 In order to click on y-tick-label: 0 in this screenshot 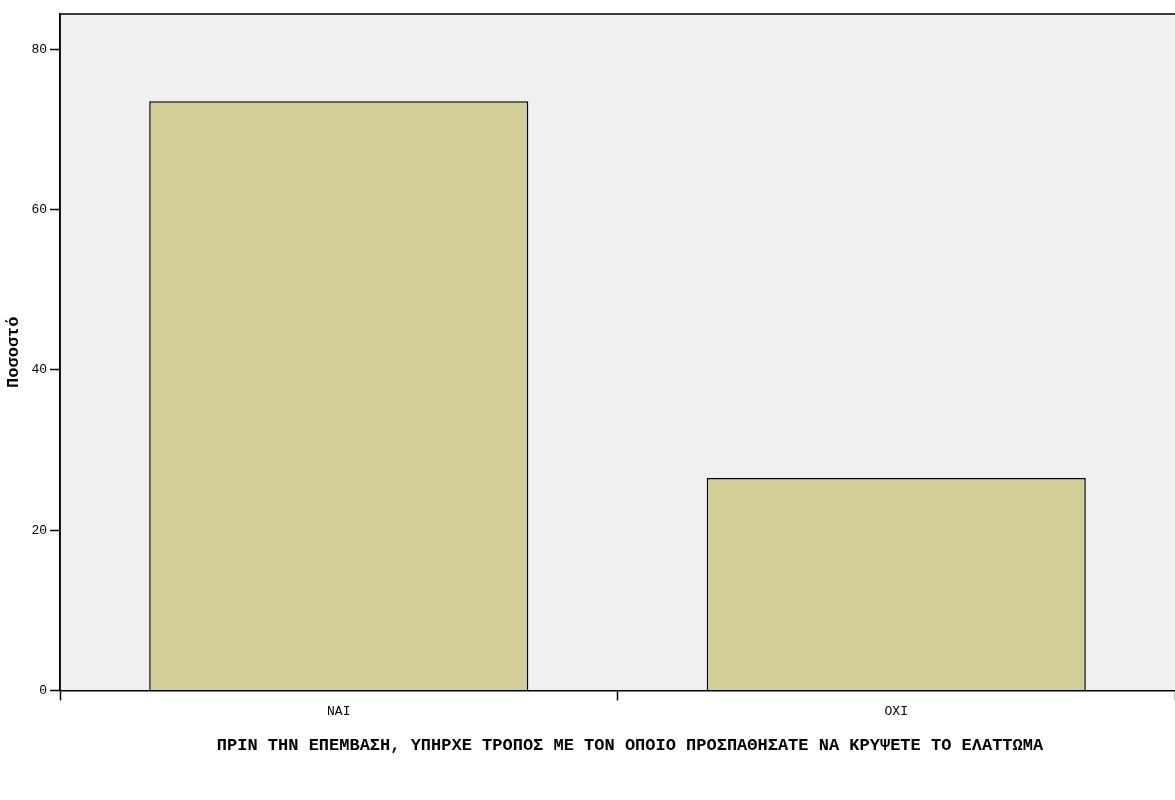, I will do `click(43, 690)`.